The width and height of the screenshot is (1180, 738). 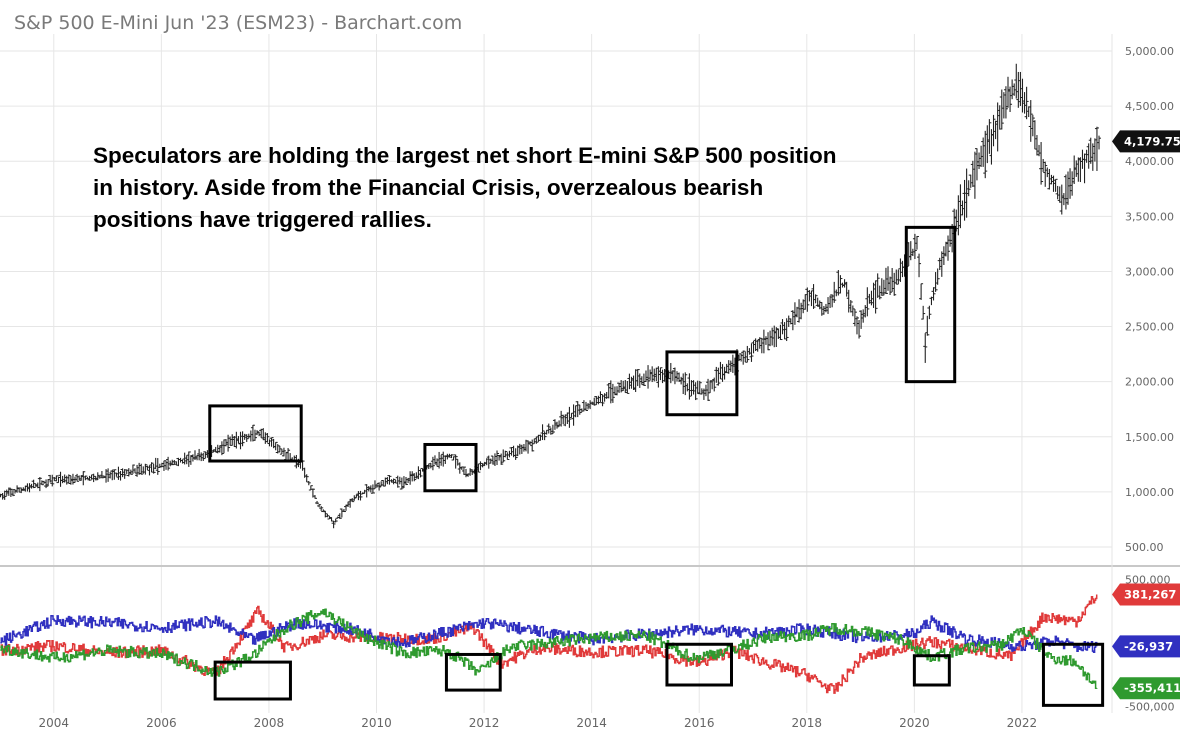 What do you see at coordinates (54, 723) in the screenshot?
I see `x-tick-label: 2004` at bounding box center [54, 723].